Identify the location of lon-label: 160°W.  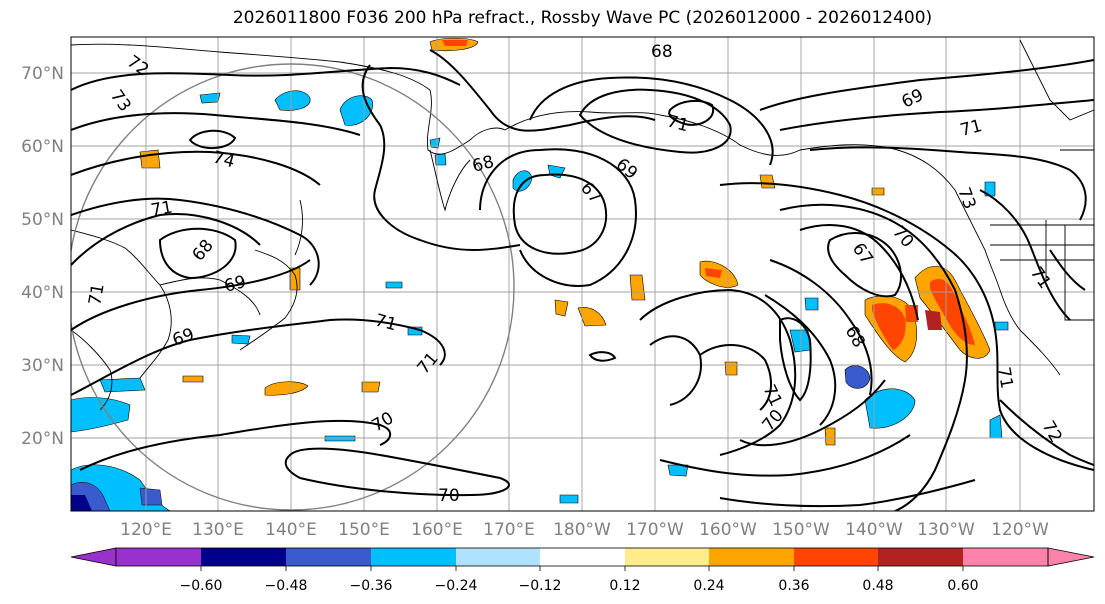
(728, 530).